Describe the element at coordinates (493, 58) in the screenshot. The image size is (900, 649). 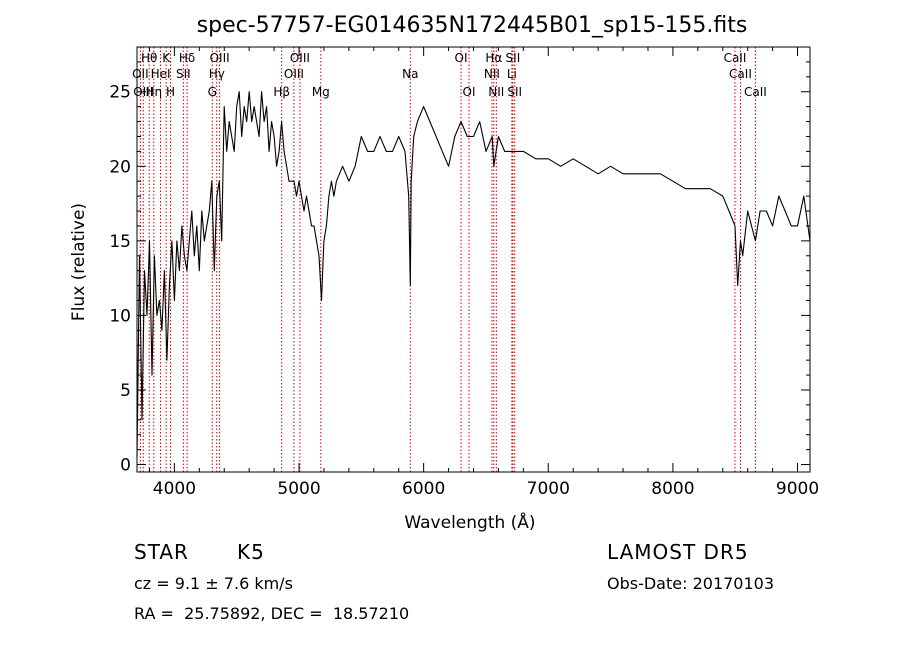
I see `spectral-line-label: Hα` at that location.